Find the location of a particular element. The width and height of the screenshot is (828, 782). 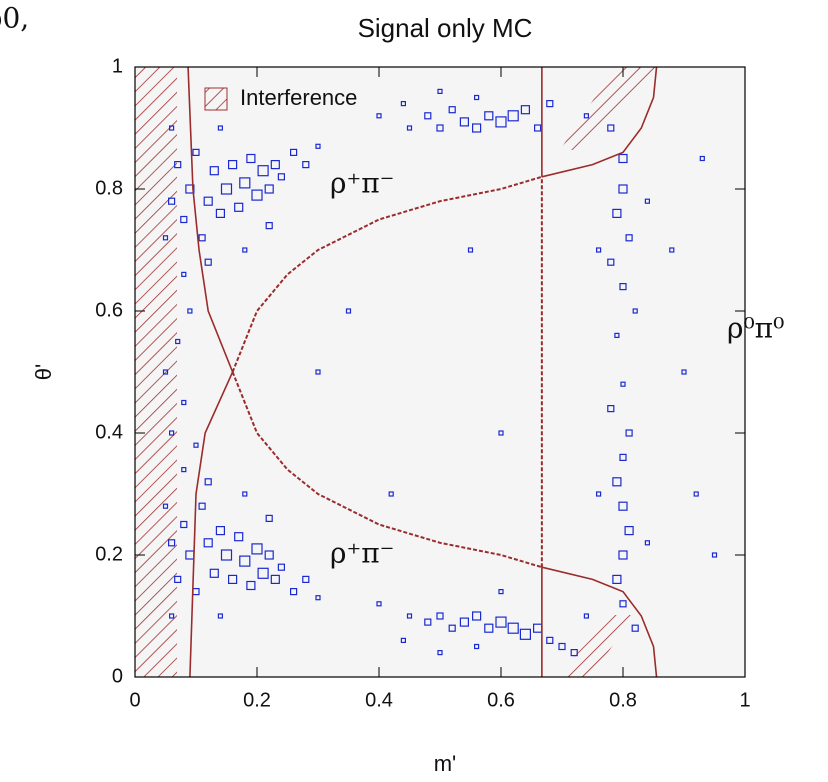

x-tick-label: 0.6 is located at coordinates (501, 700).